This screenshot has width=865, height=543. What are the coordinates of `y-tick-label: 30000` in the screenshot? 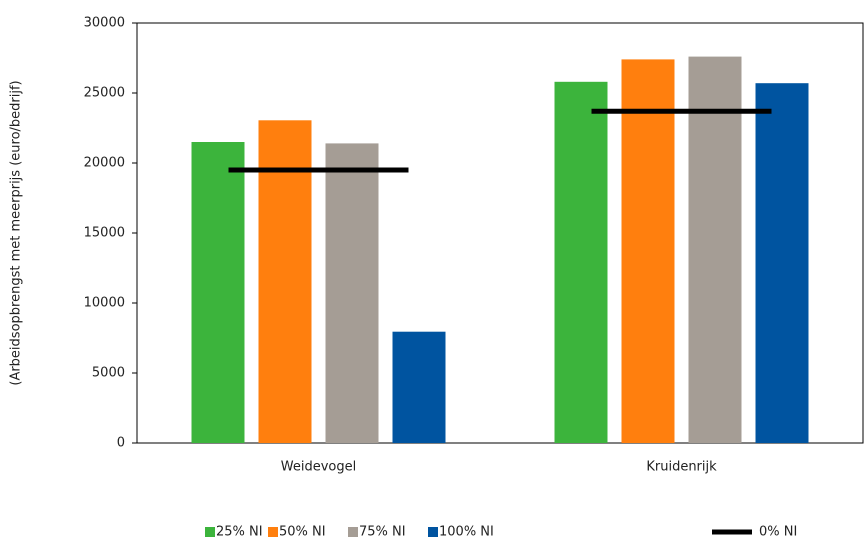 It's located at (104, 23).